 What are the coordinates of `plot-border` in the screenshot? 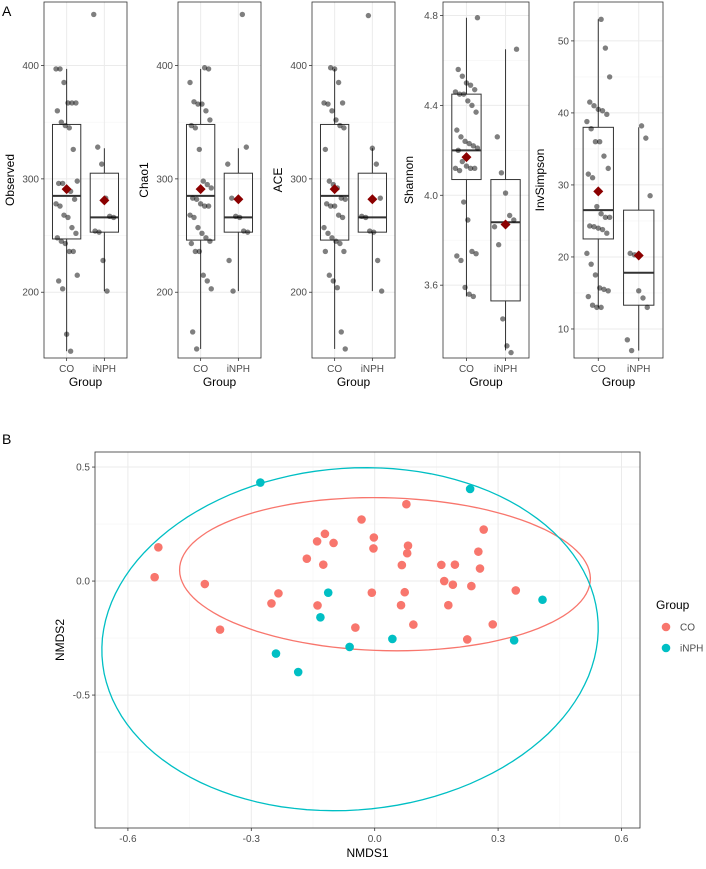 It's located at (618, 180).